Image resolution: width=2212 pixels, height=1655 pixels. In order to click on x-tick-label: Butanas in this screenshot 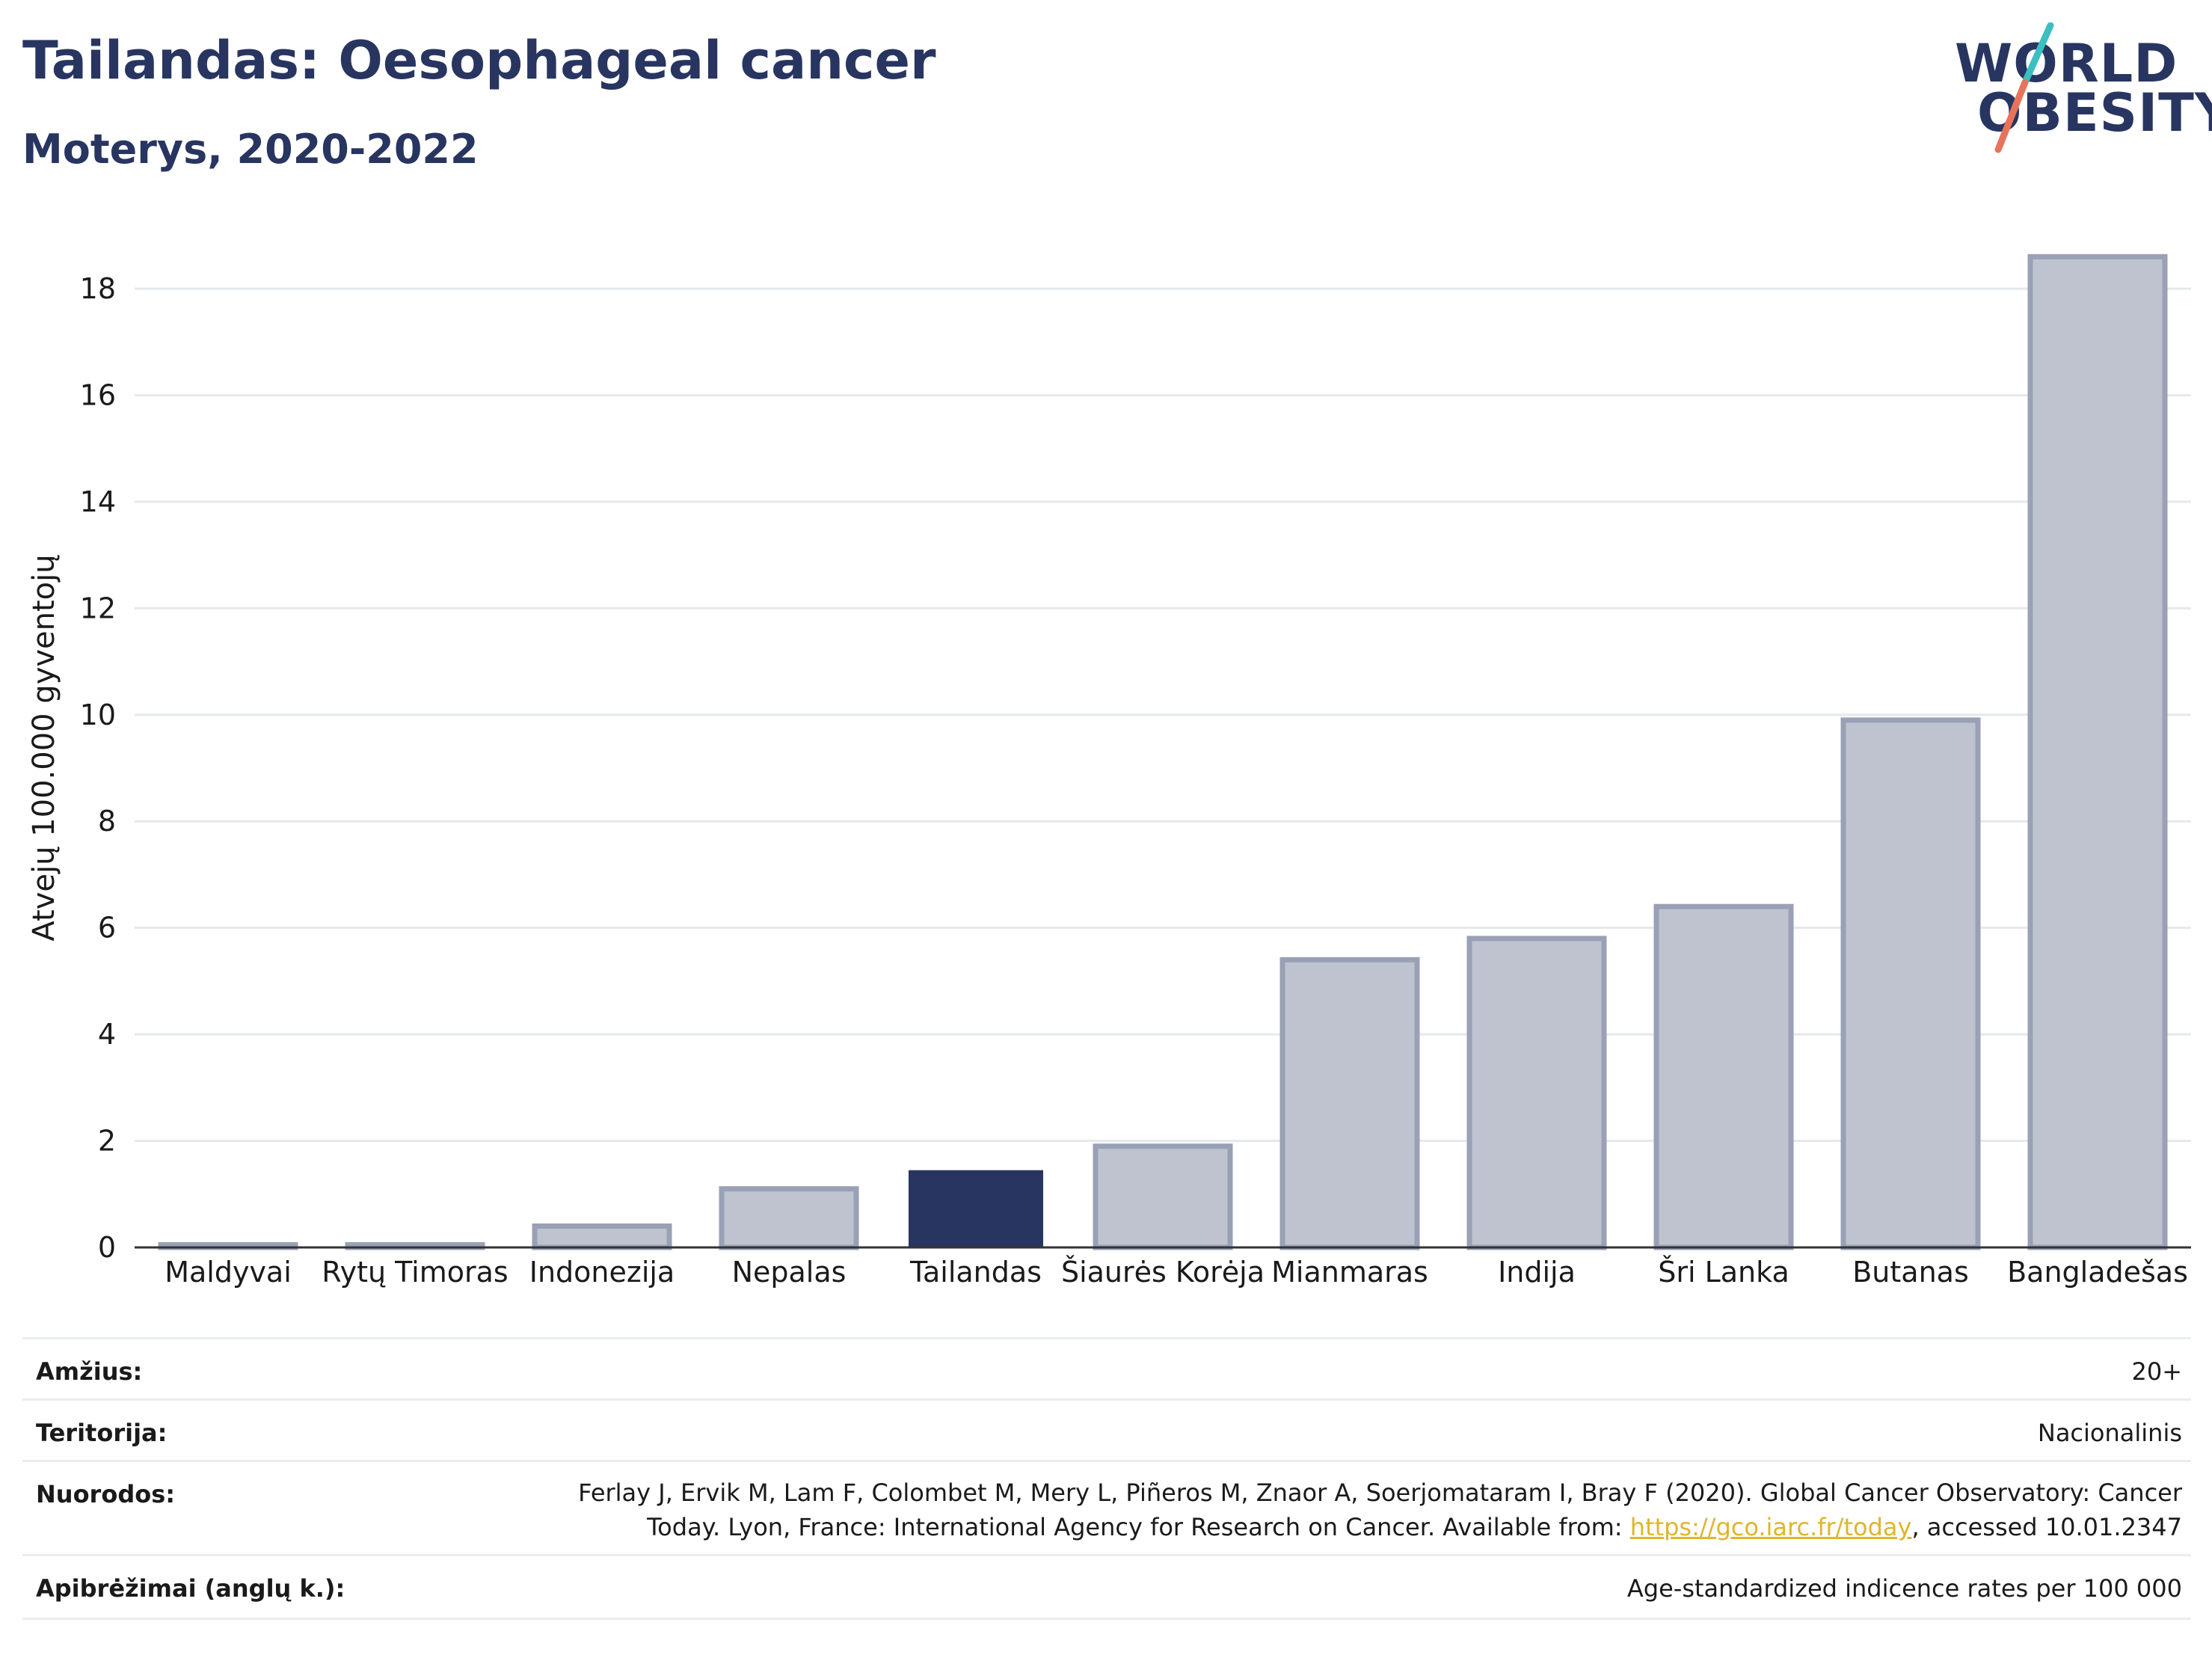, I will do `click(1910, 1272)`.